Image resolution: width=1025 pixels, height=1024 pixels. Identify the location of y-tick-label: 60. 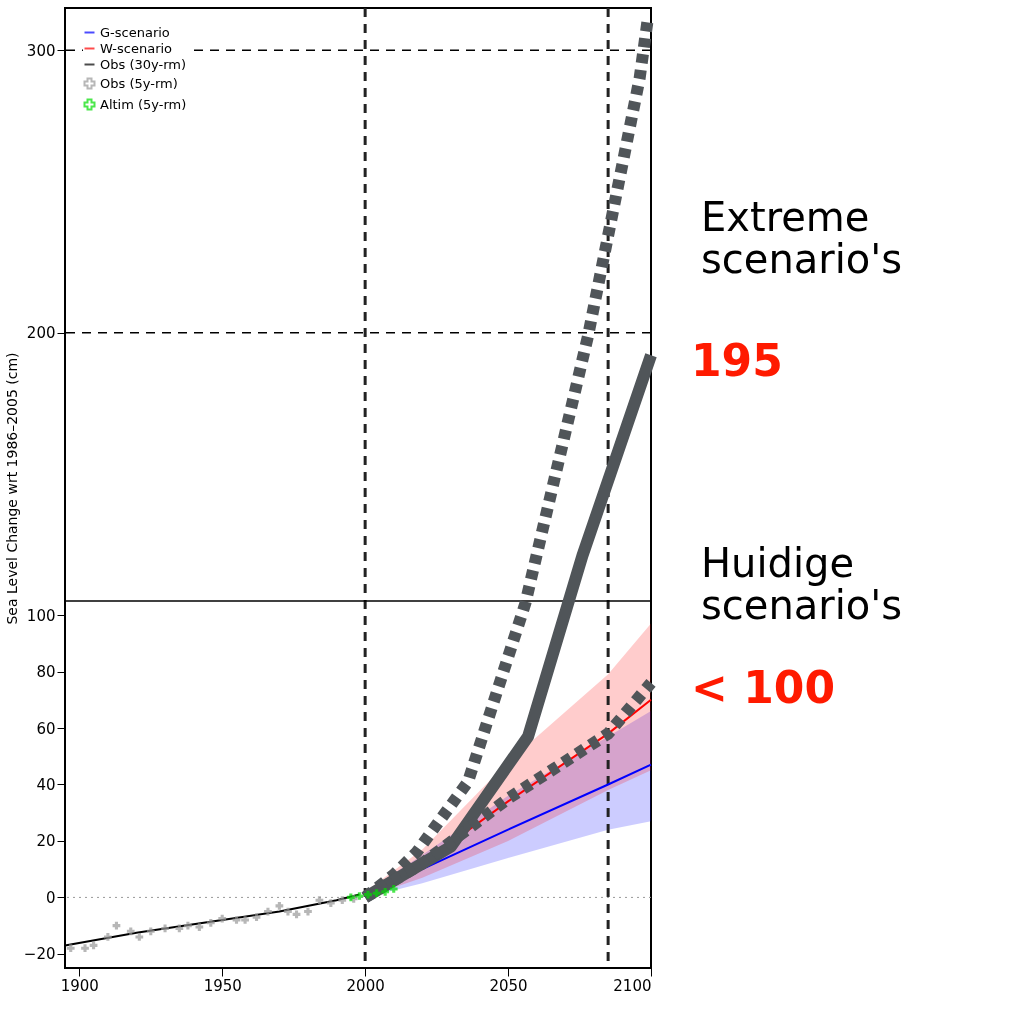
(46, 728).